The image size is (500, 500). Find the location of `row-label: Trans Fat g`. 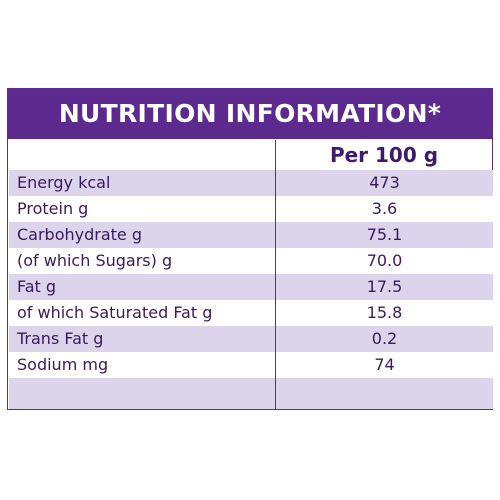

row-label: Trans Fat g is located at coordinates (60, 338).